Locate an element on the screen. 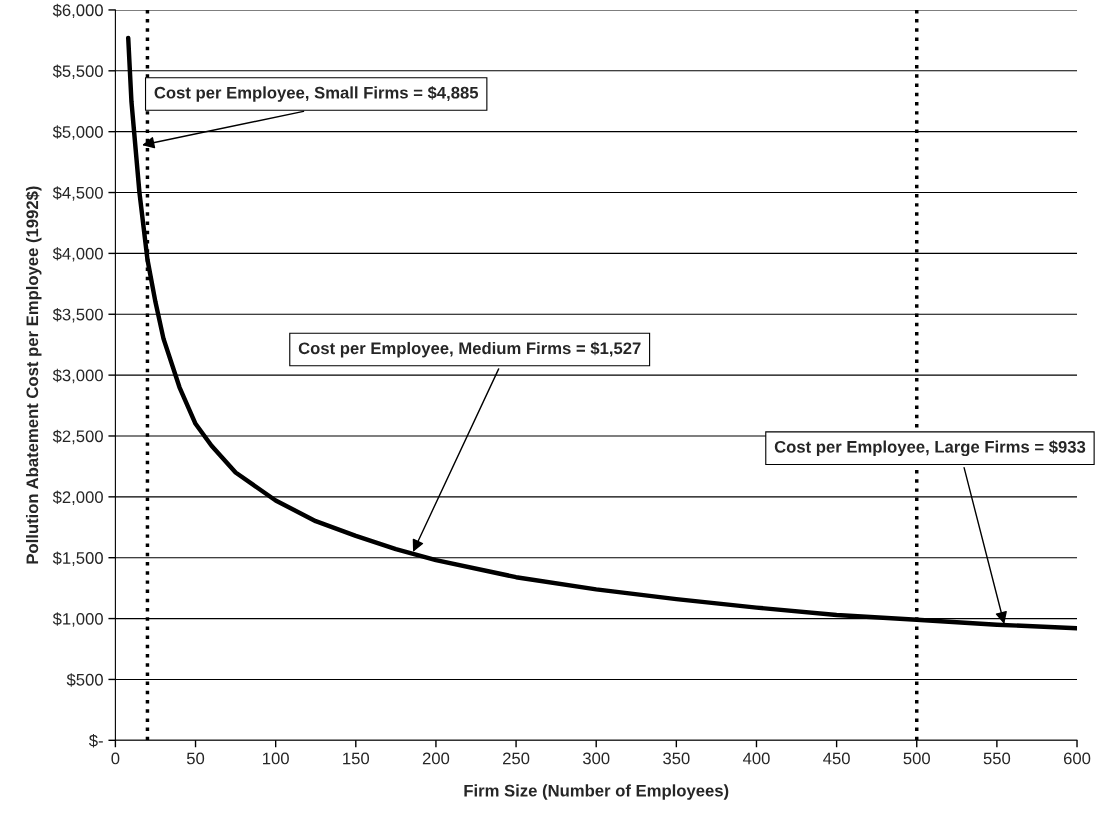 The height and width of the screenshot is (829, 1099). annotation: Cost per Employee, Medium Firms = $1,527 is located at coordinates (469, 349).